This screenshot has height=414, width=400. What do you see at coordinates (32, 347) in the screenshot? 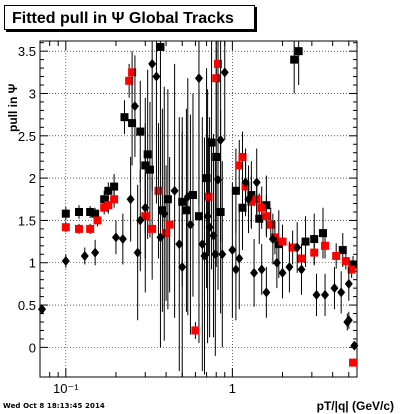
I see `y-tick-label: 0` at bounding box center [32, 347].